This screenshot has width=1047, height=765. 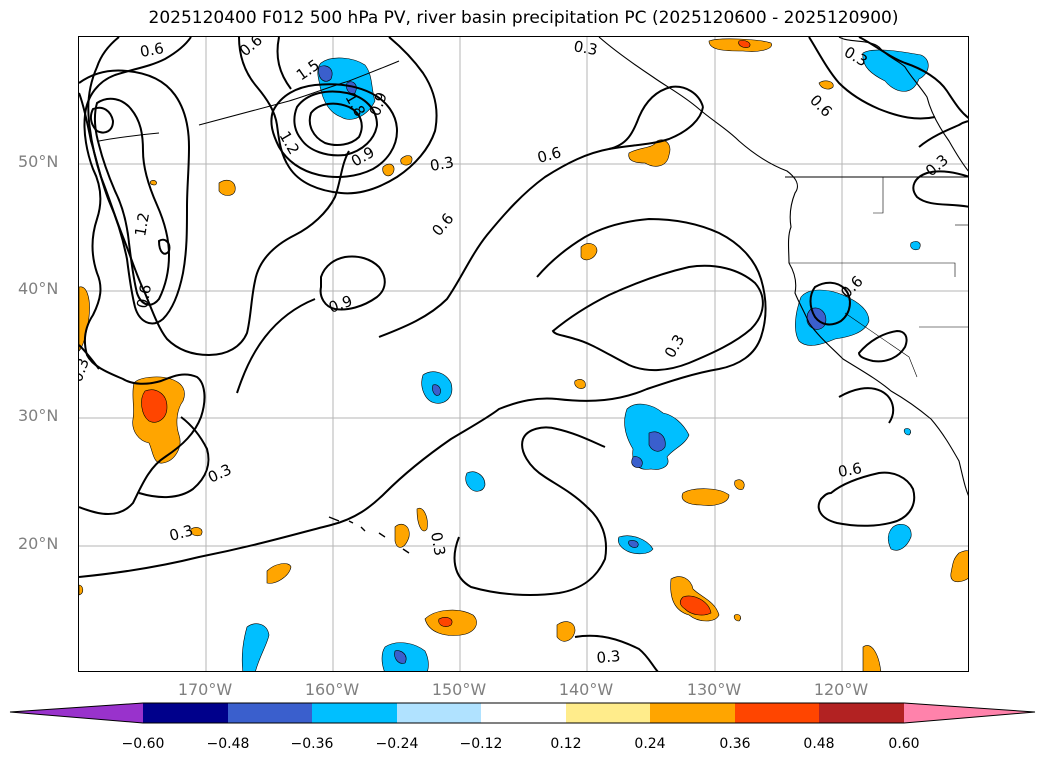 I want to click on lon-label-120w: 120°W, so click(x=841, y=689).